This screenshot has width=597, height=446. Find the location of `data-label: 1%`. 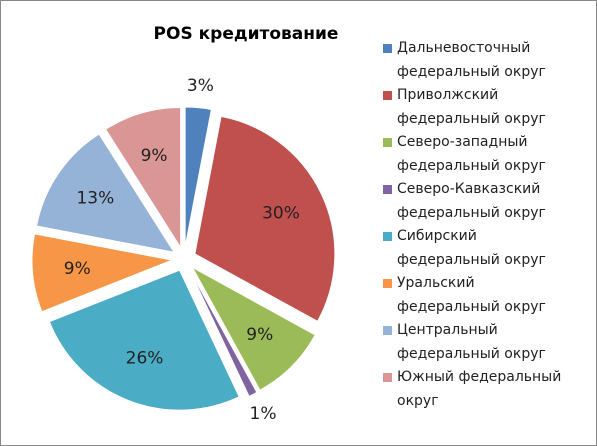

data-label: 1% is located at coordinates (263, 414).